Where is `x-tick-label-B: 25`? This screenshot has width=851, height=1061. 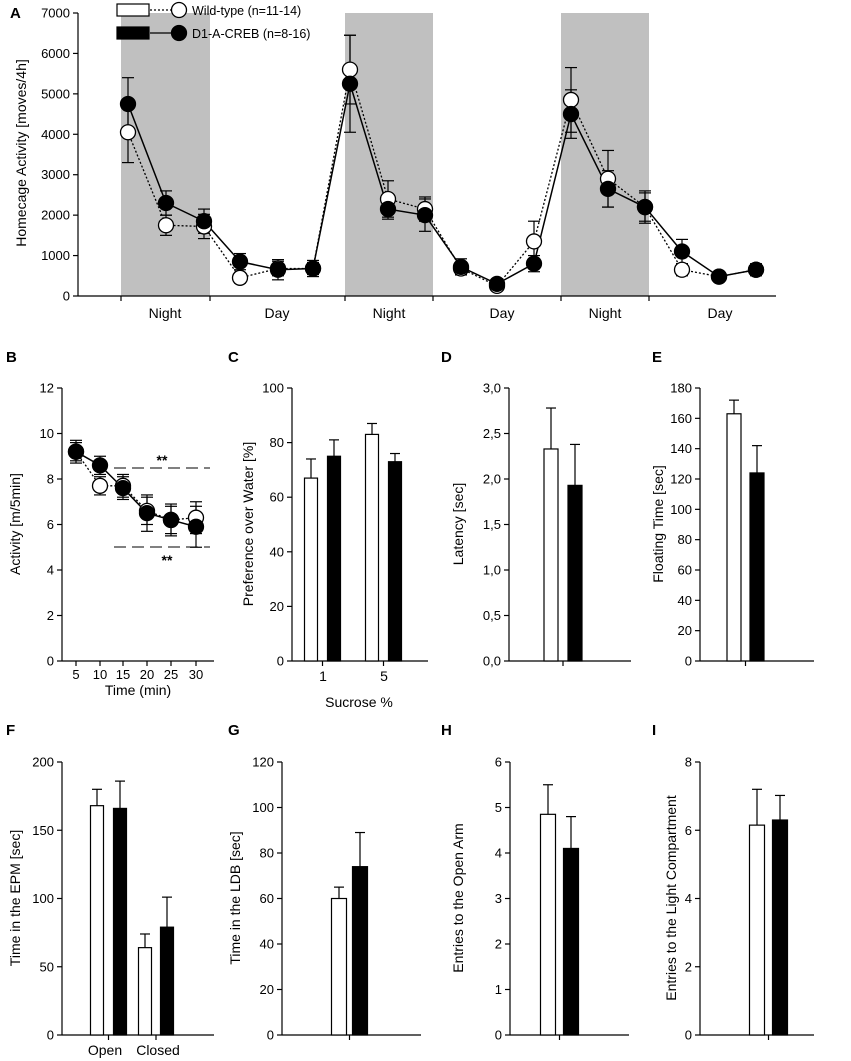 x-tick-label-B: 25 is located at coordinates (171, 674).